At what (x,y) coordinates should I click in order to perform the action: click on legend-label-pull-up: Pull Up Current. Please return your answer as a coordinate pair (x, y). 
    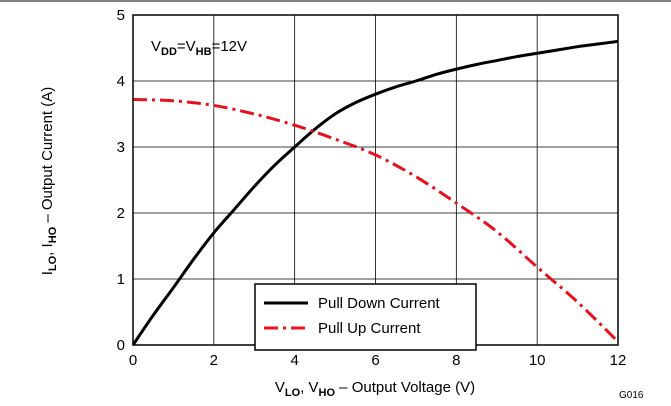
    Looking at the image, I should click on (369, 328).